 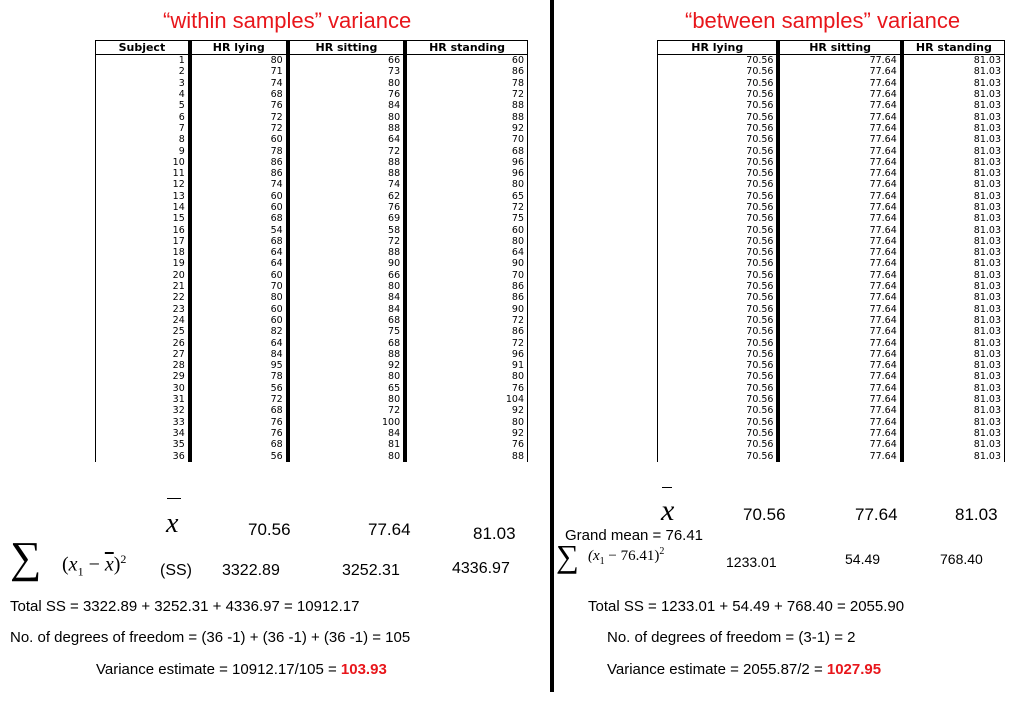 What do you see at coordinates (143, 207) in the screenshot?
I see `cell-subject: 14` at bounding box center [143, 207].